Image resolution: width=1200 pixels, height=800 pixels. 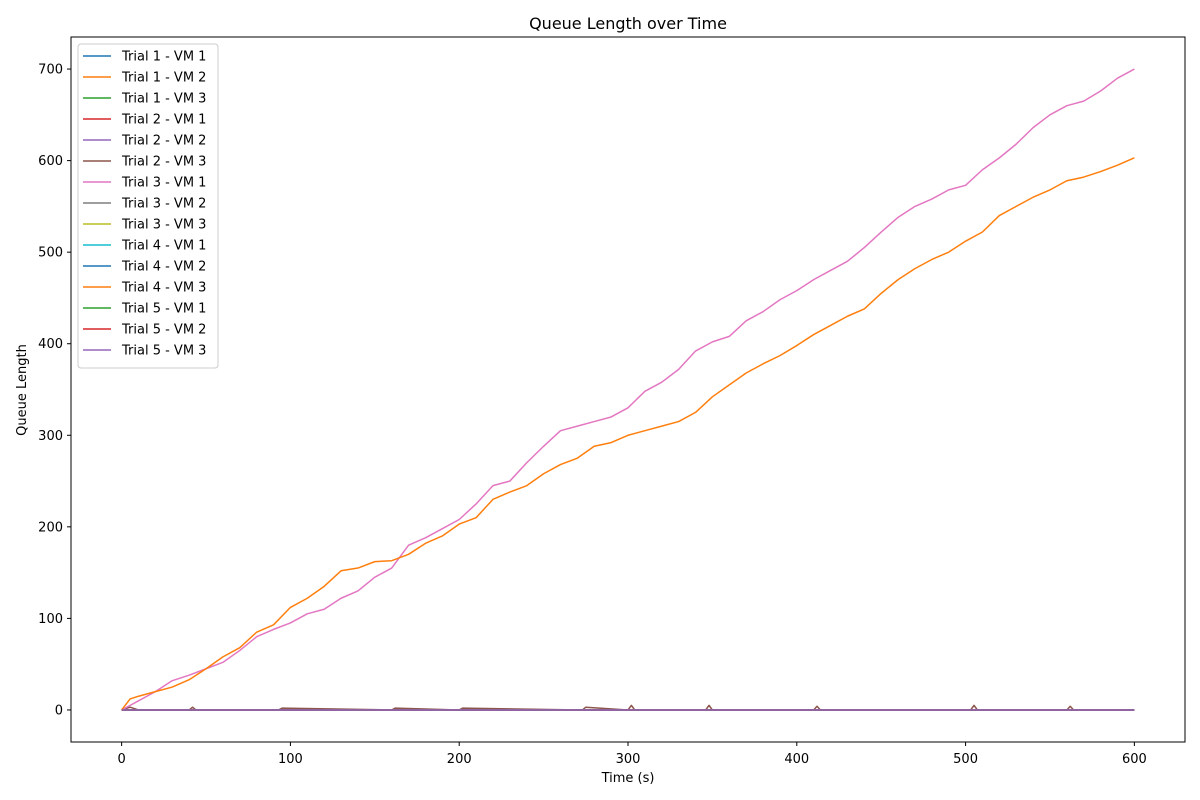 I want to click on legend-label: Trial 2 - VM 1, so click(x=163, y=120).